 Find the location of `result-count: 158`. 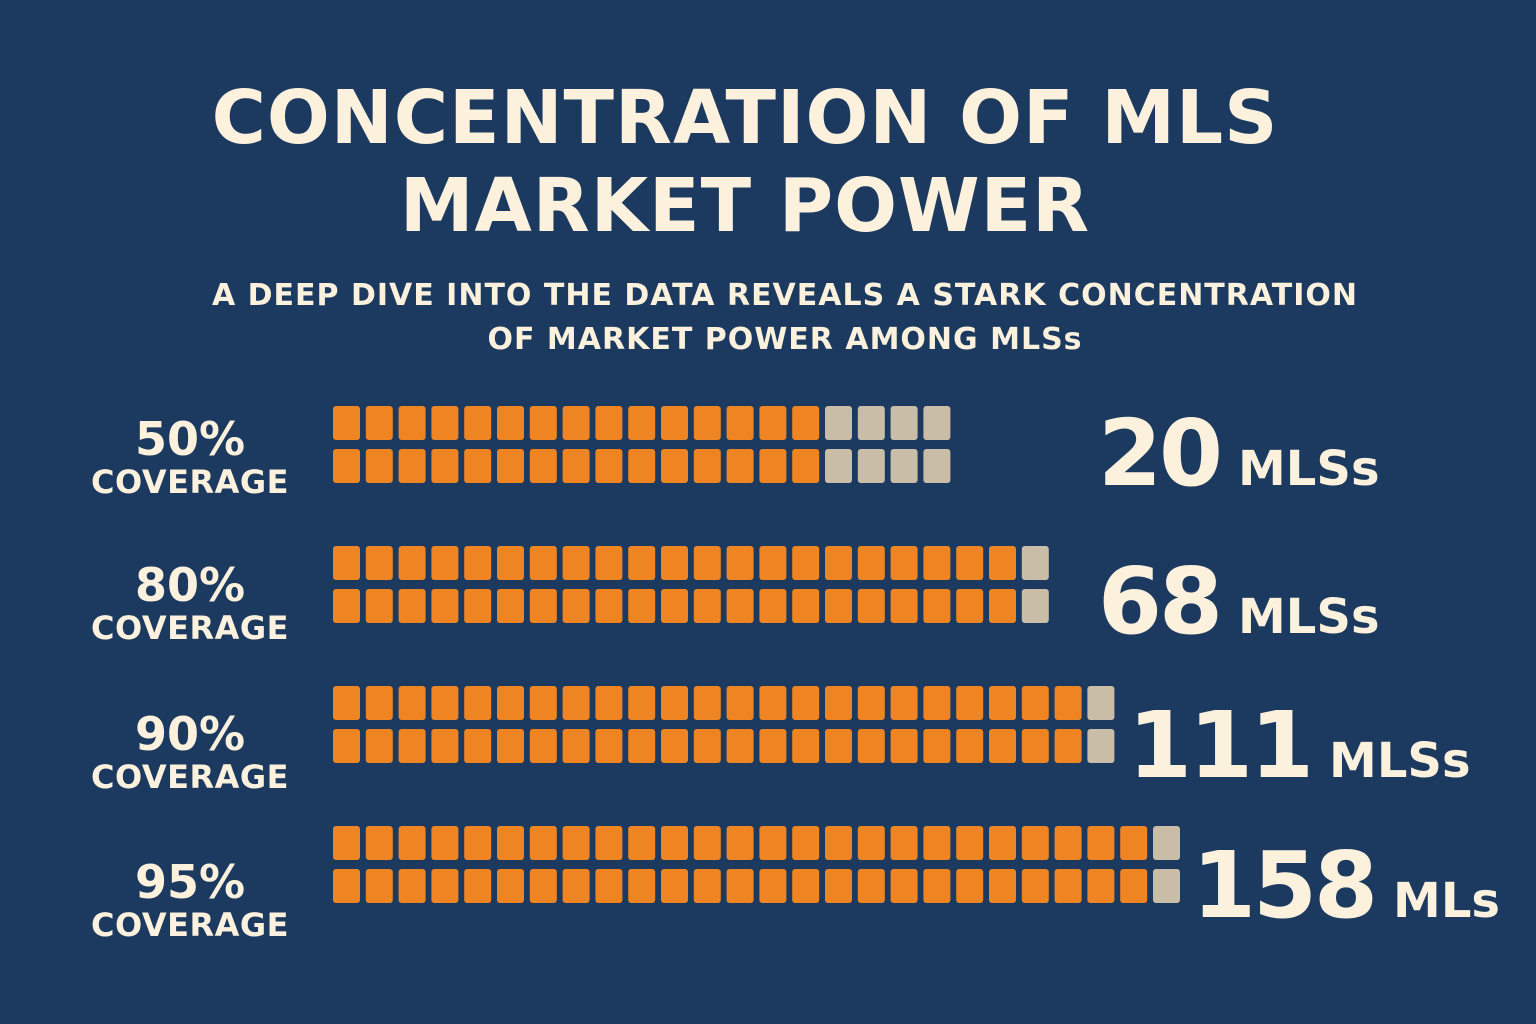

result-count: 158 is located at coordinates (1285, 885).